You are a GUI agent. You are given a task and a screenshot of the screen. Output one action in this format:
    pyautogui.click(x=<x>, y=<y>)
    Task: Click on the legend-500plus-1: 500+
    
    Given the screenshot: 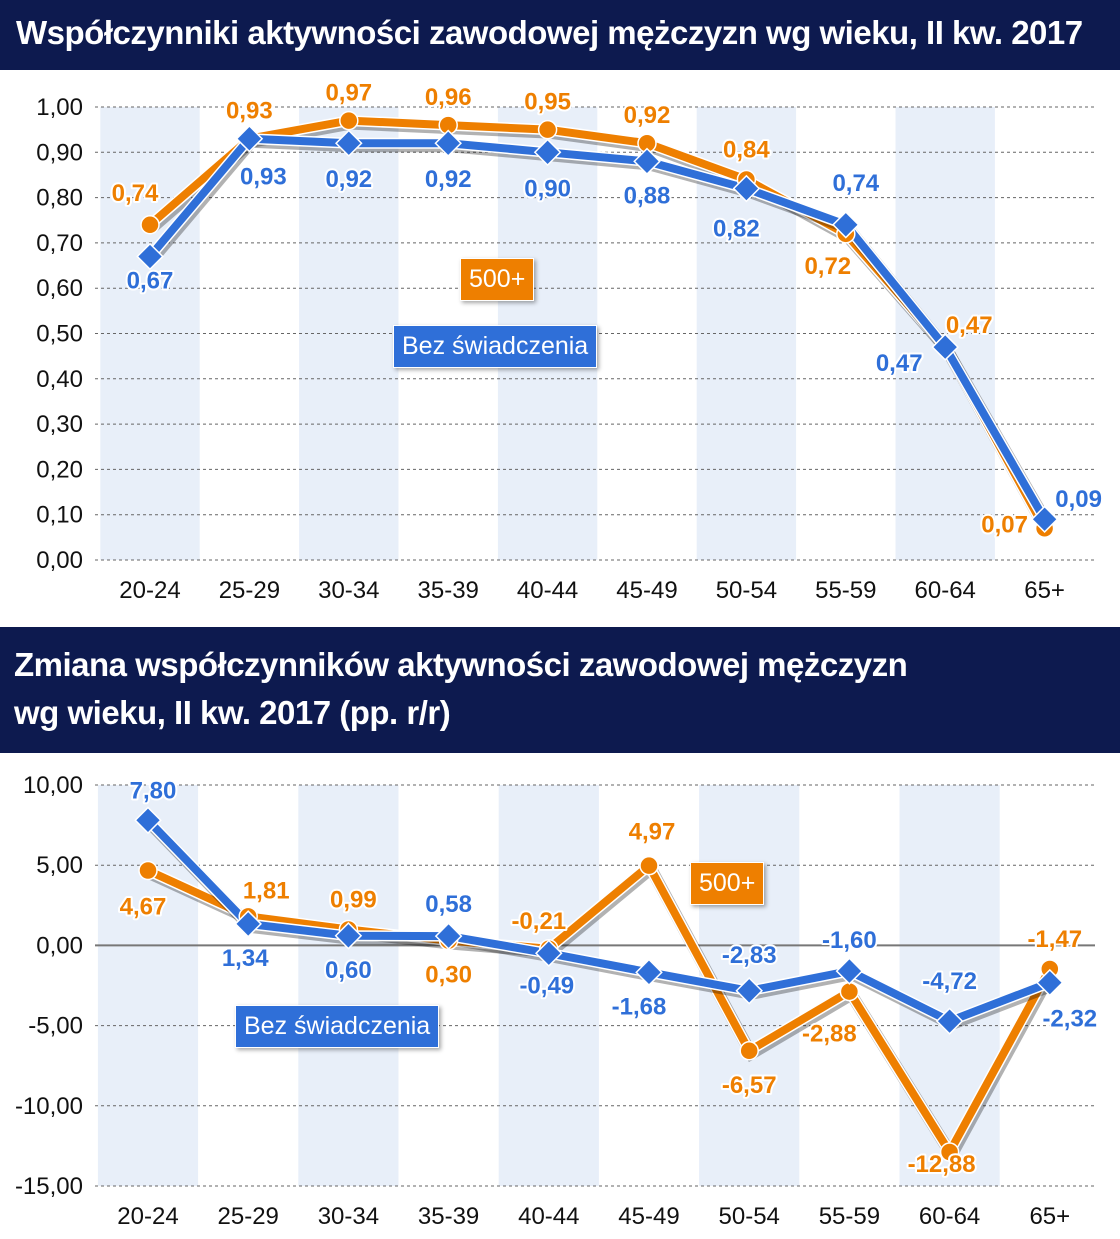 What is the action you would take?
    pyautogui.click(x=497, y=279)
    